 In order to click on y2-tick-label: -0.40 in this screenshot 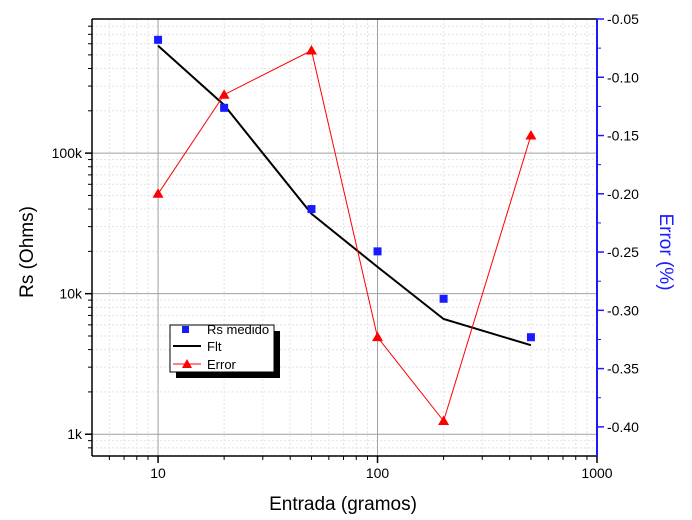, I will do `click(623, 427)`.